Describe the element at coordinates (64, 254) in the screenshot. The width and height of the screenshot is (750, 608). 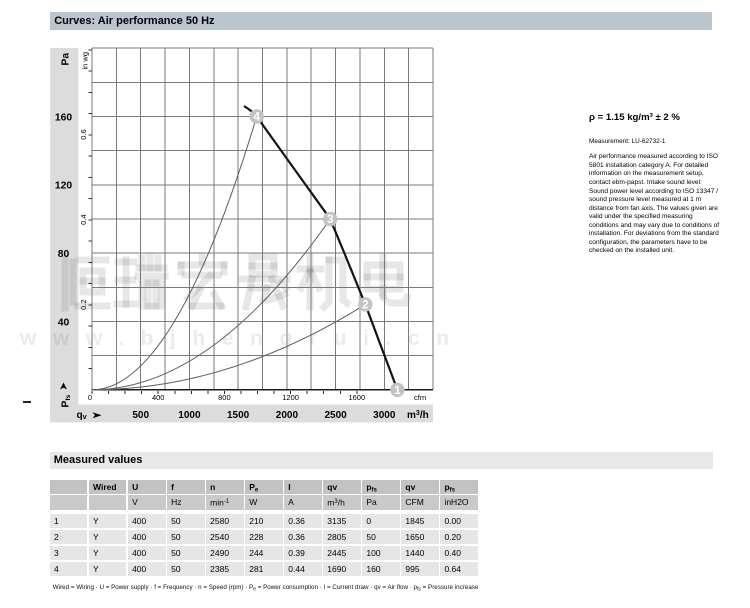
I see `svg-text: 80` at that location.